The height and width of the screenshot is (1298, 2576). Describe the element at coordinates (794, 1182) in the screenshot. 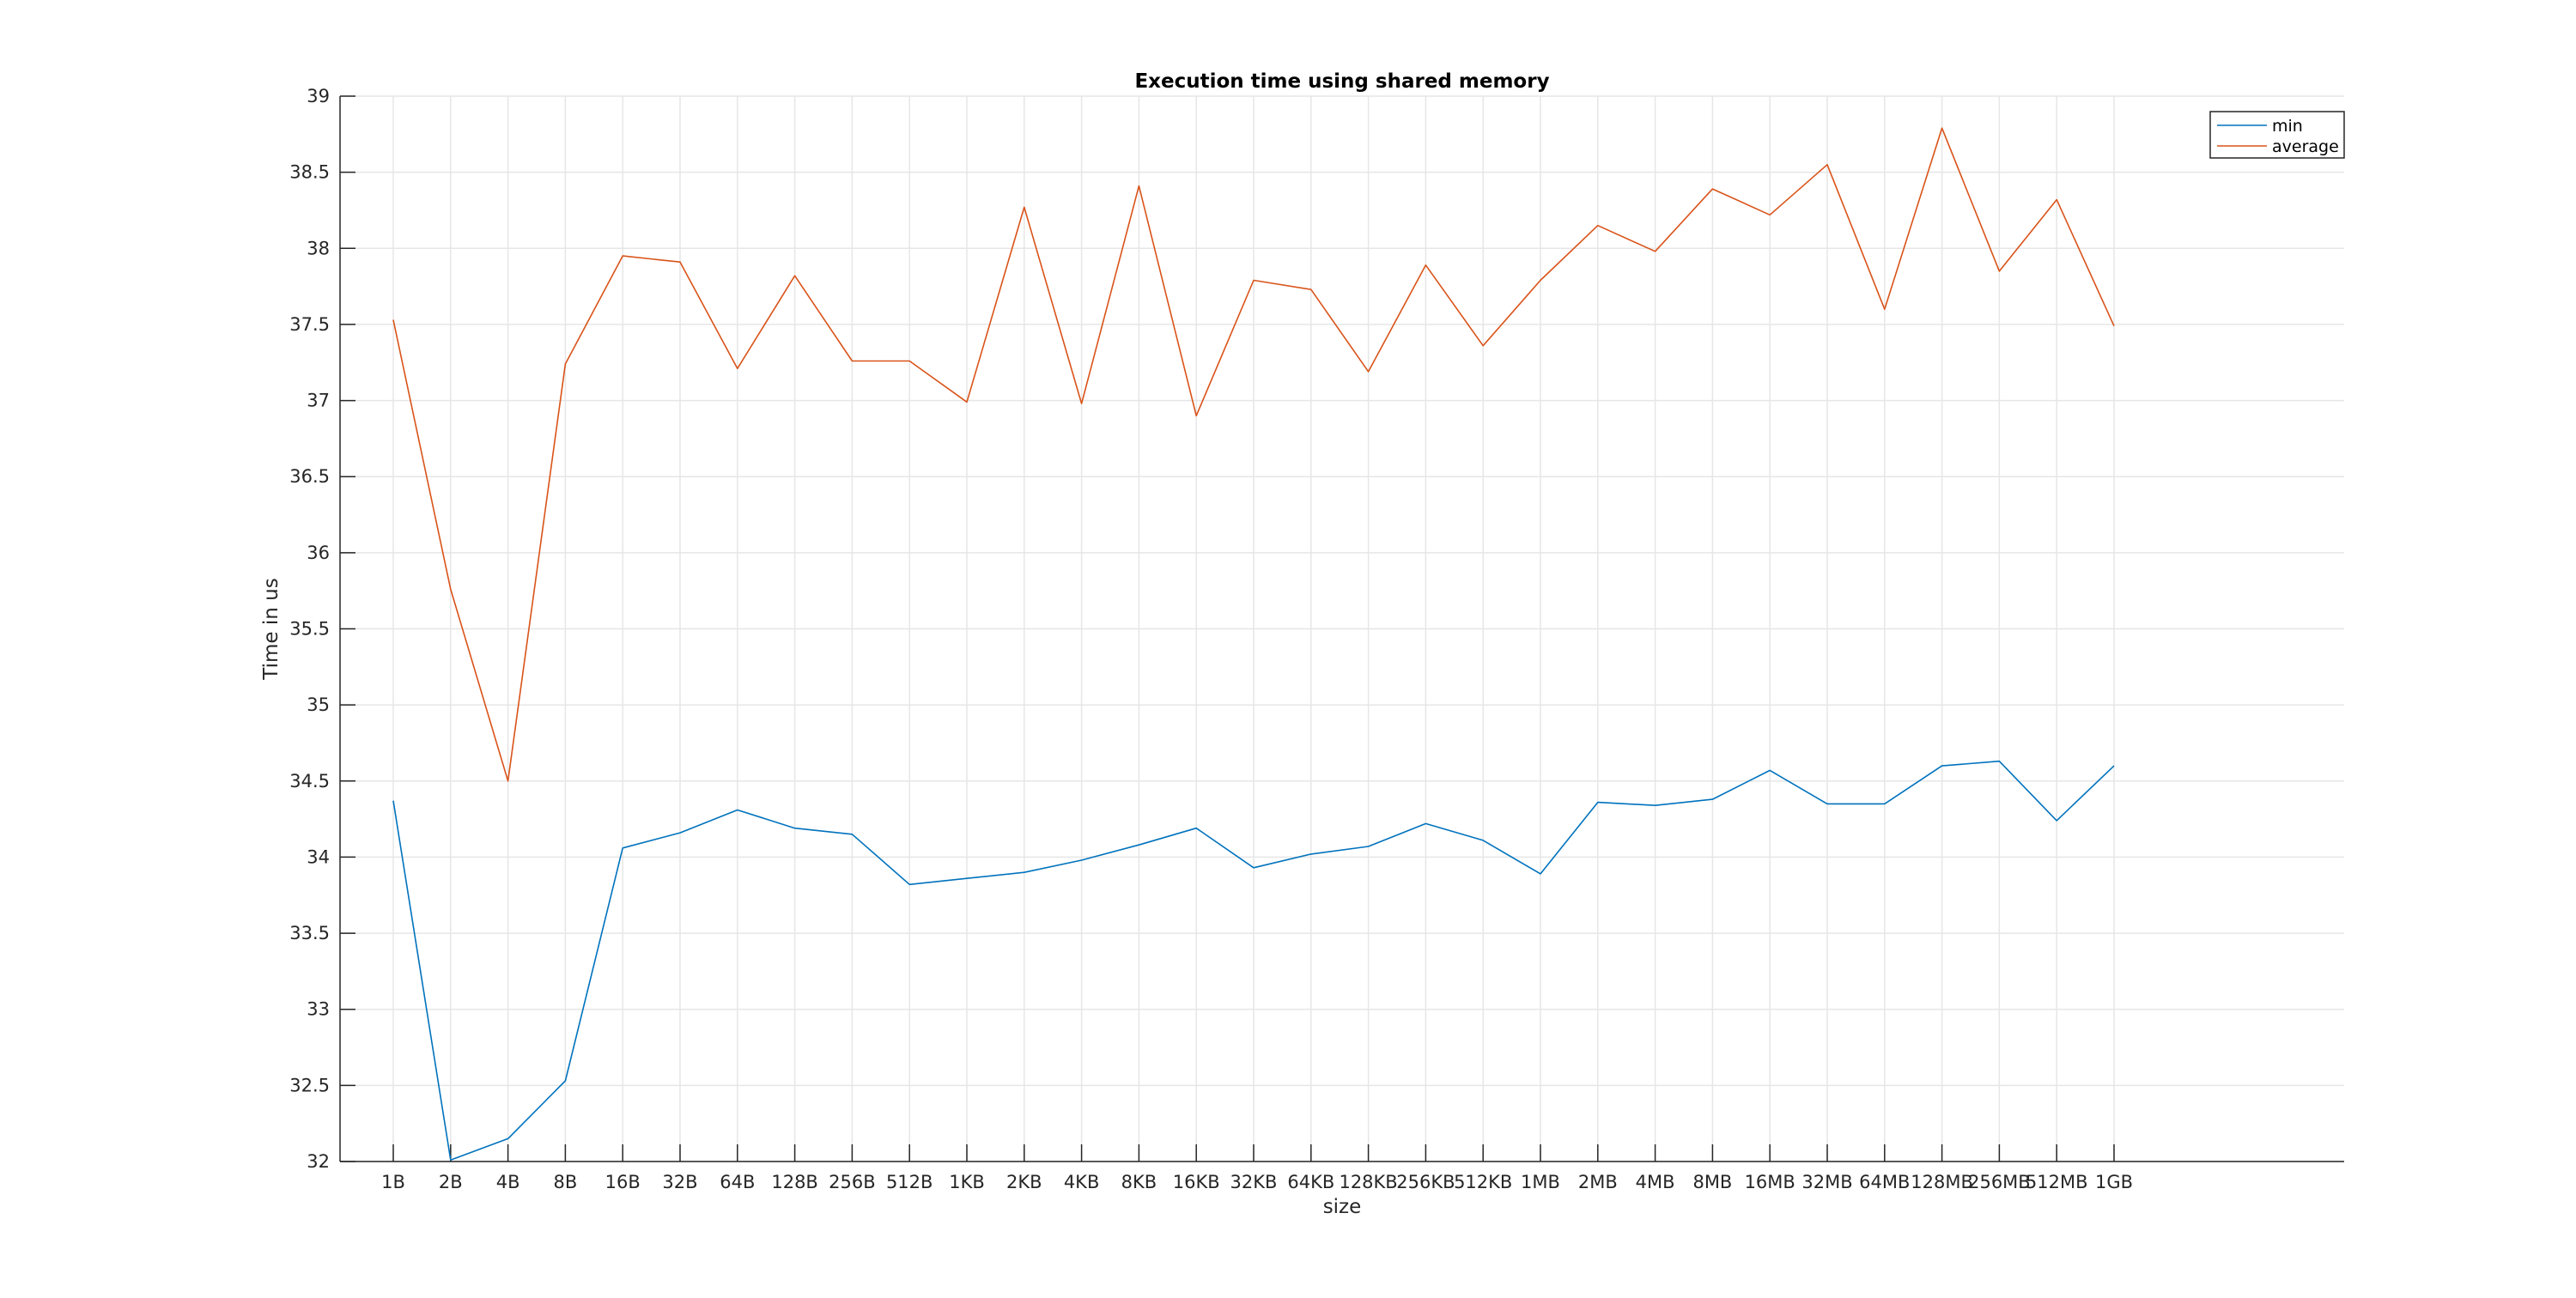

I see `x-tick-label: 128B` at that location.